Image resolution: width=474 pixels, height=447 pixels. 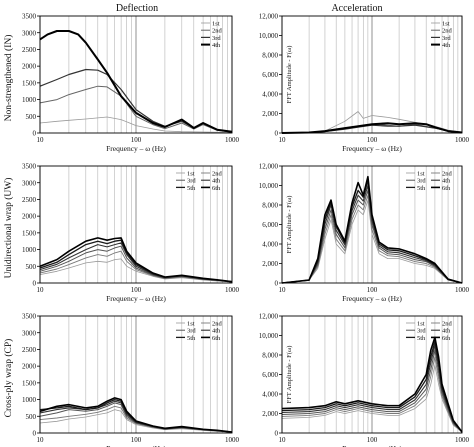 What do you see at coordinates (8, 378) in the screenshot?
I see `row-label-cp: Cross-ply wrap (CP)` at bounding box center [8, 378].